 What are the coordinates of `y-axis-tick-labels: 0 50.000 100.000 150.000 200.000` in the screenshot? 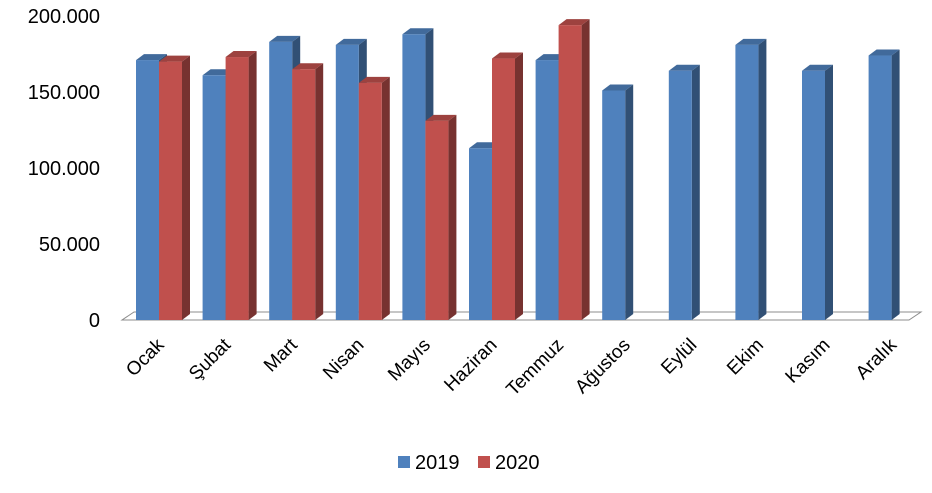 It's located at (64, 169).